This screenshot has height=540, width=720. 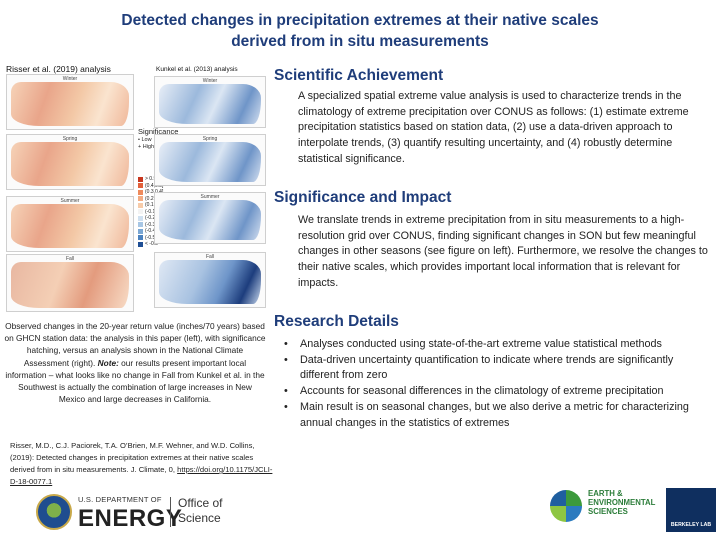 I want to click on ees-line-1: EARTH &, so click(x=605, y=493).